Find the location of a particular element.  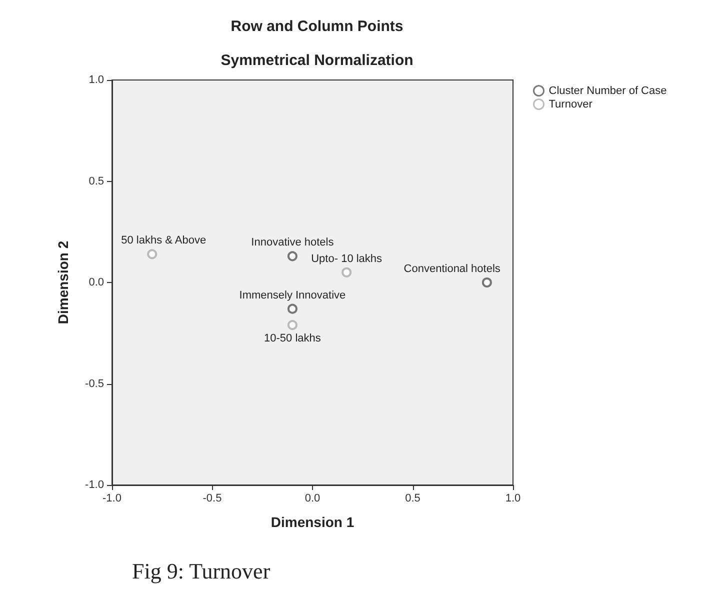

x-axis-title: Dimension 1 is located at coordinates (312, 522).